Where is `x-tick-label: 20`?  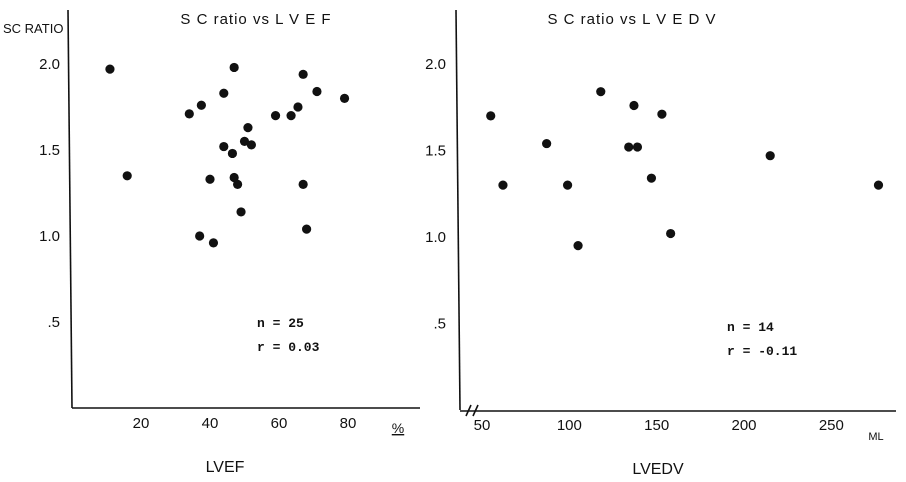 x-tick-label: 20 is located at coordinates (141, 423).